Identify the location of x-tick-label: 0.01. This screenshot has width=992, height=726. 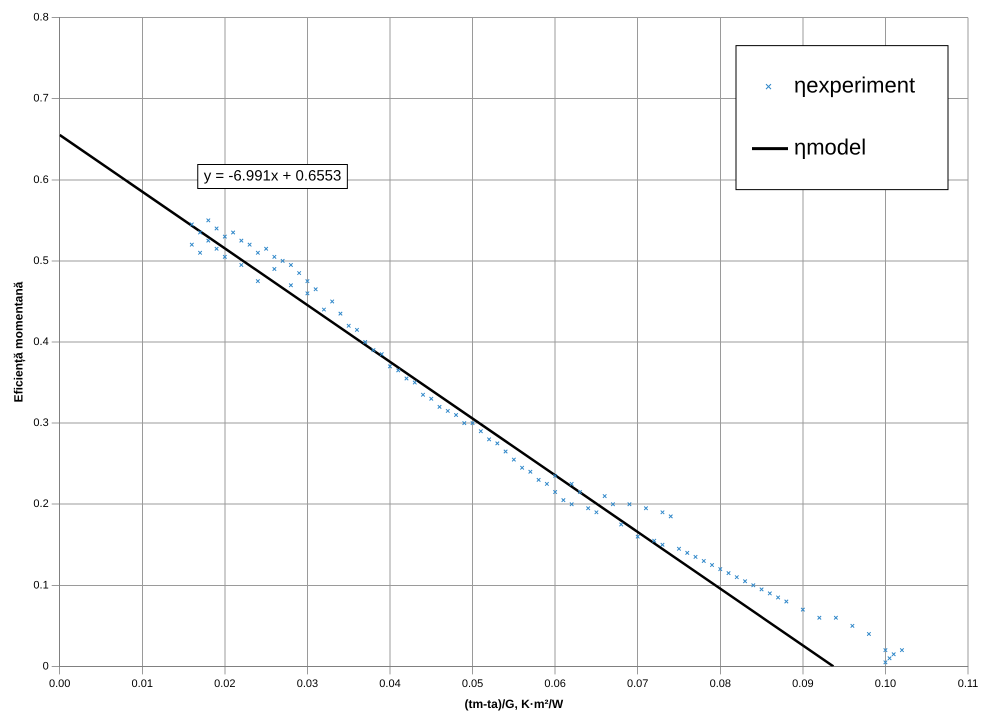
(142, 684).